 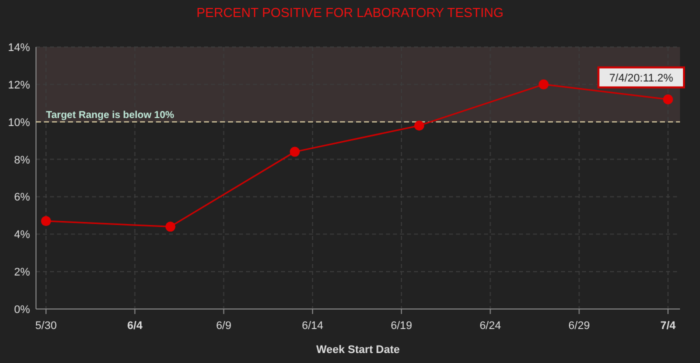 I want to click on x-tick-label: 6/24, so click(x=490, y=326).